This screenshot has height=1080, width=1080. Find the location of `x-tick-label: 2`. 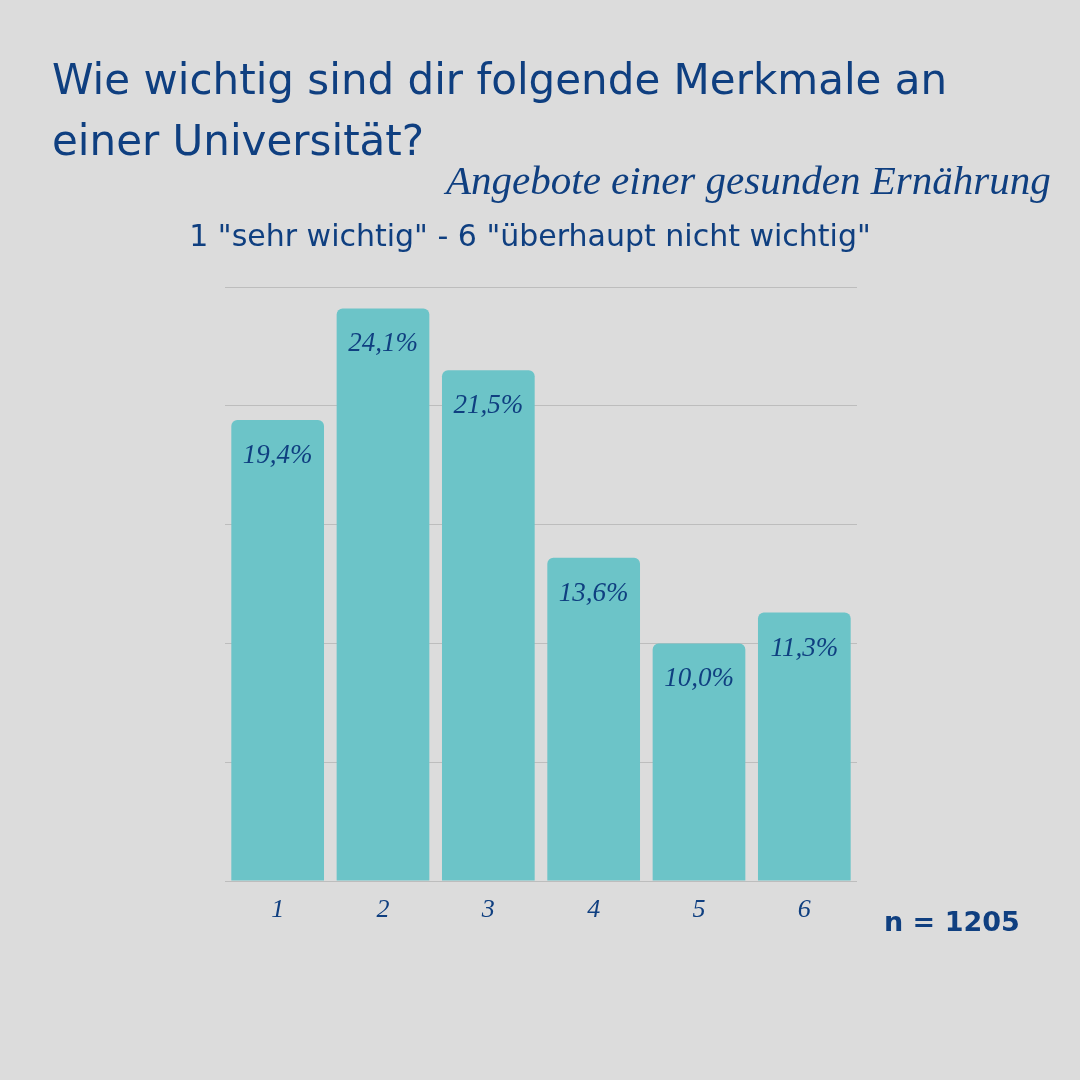

x-tick-label: 2 is located at coordinates (383, 909).